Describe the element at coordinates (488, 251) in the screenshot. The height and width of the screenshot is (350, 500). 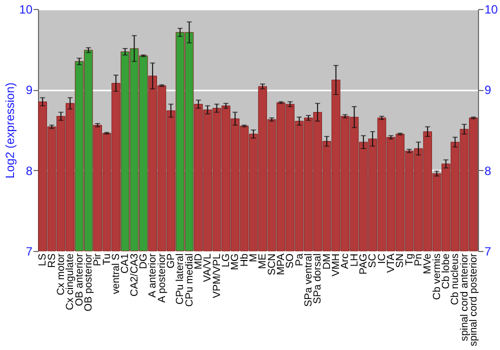
I see `y2-tick-label: 7` at that location.